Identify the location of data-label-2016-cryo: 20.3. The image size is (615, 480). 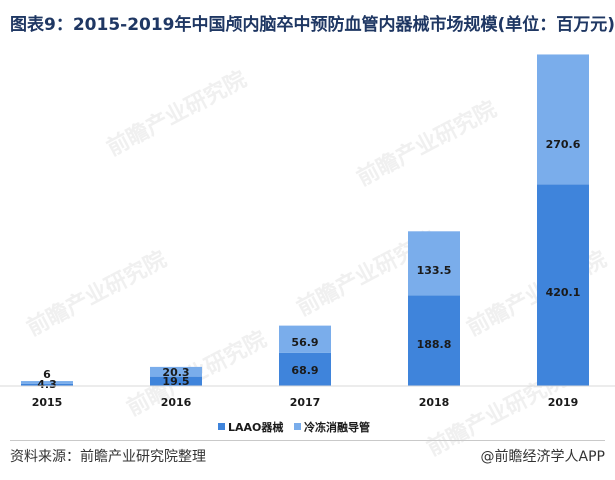
(175, 372).